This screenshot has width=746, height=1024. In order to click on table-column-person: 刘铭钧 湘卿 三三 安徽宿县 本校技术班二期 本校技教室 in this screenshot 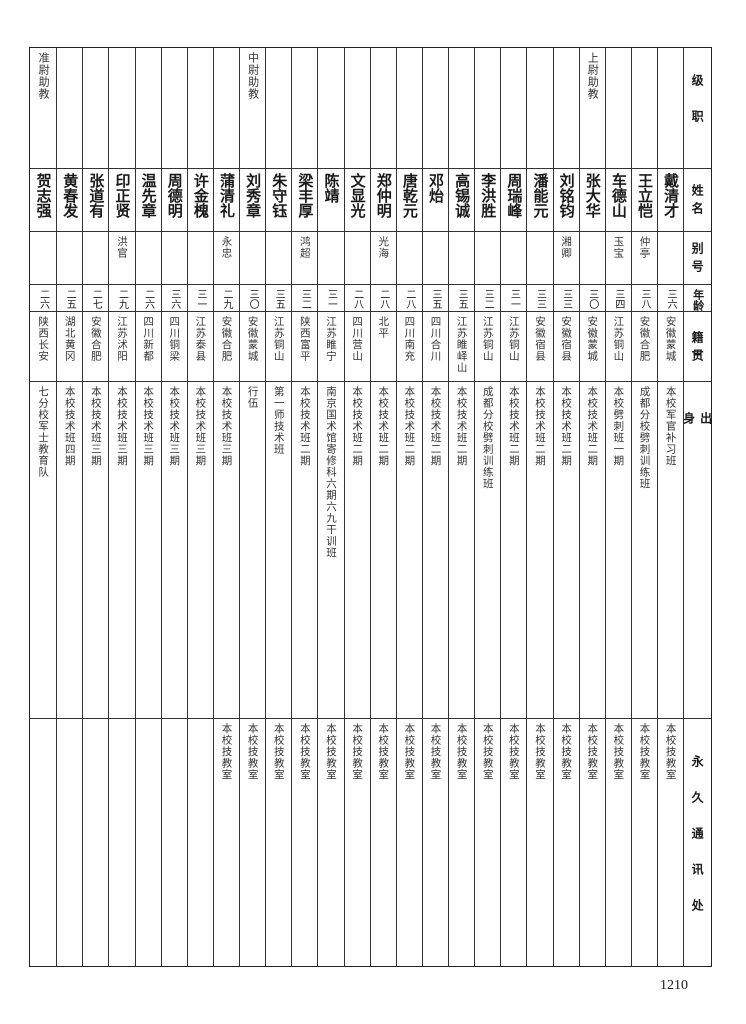, I will do `click(565, 507)`.